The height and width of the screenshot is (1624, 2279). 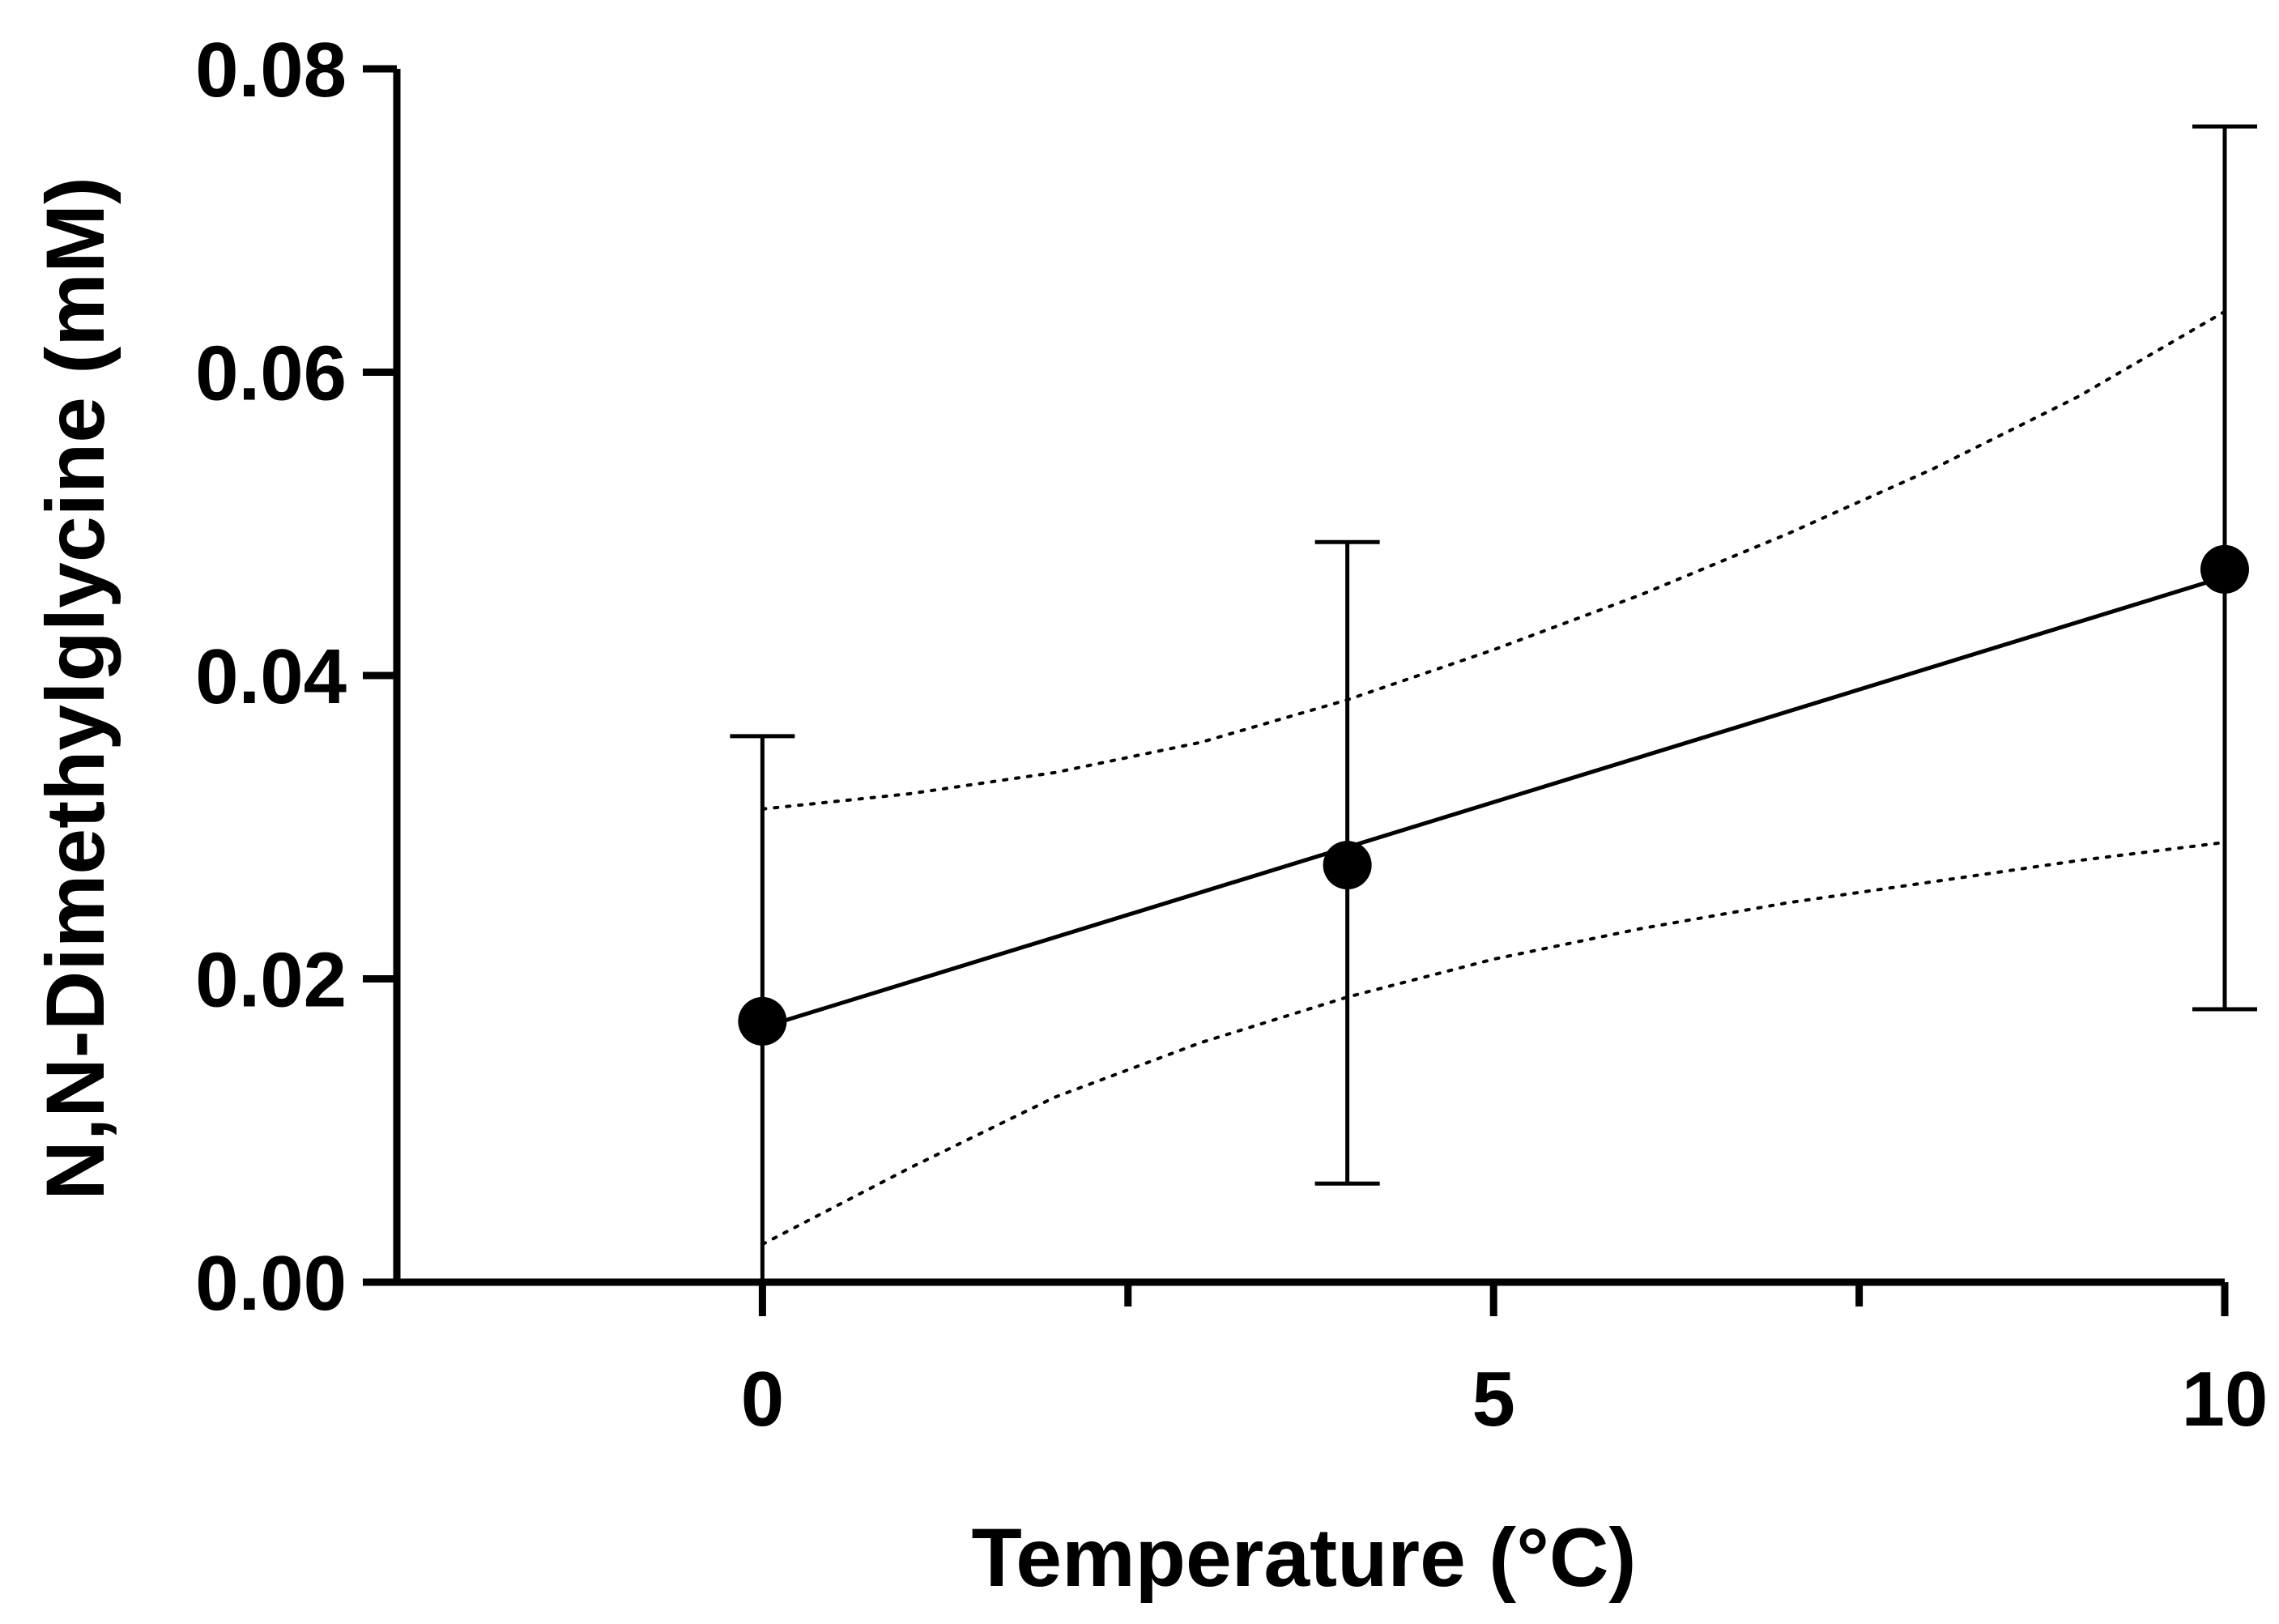 I want to click on x-axis-title: Temperature (°C), so click(x=1304, y=1557).